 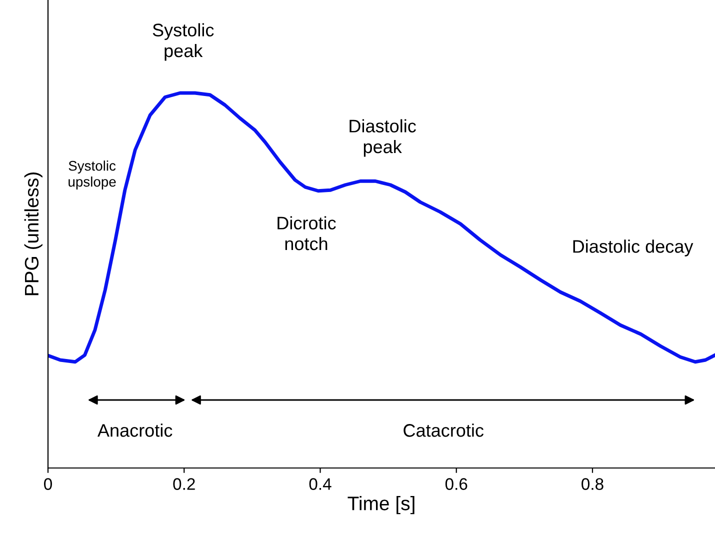 What do you see at coordinates (307, 233) in the screenshot?
I see `annotation: Dicrotic notch` at bounding box center [307, 233].